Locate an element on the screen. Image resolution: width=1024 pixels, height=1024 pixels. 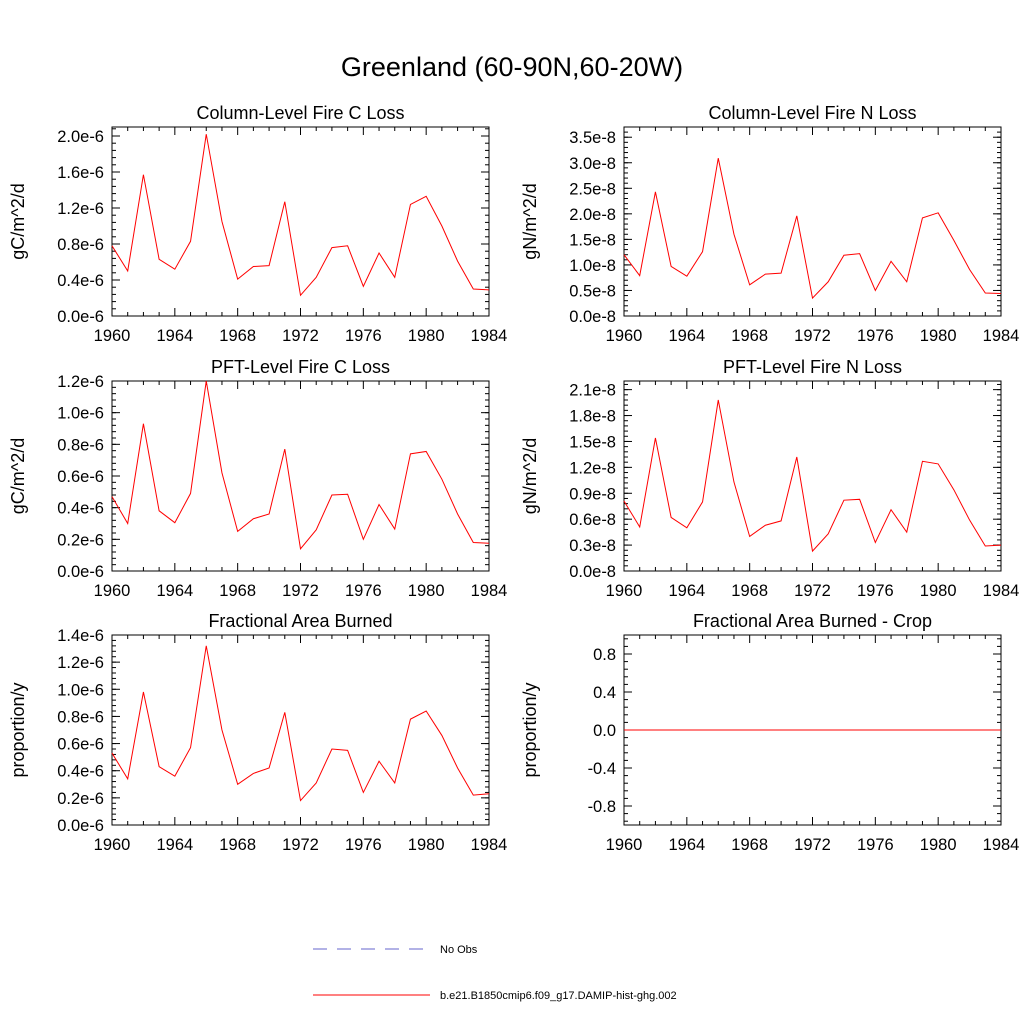
y-tick-label: 0.6e-6 is located at coordinates (80, 477).